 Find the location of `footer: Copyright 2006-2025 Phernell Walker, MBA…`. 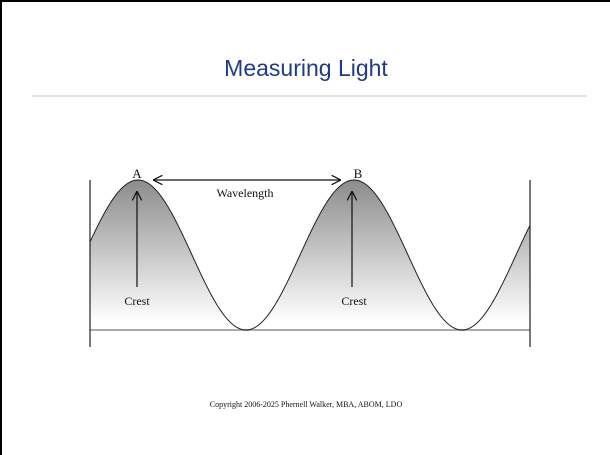

footer: Copyright 2006-2025 Phernell Walker, MBA… is located at coordinates (306, 404).